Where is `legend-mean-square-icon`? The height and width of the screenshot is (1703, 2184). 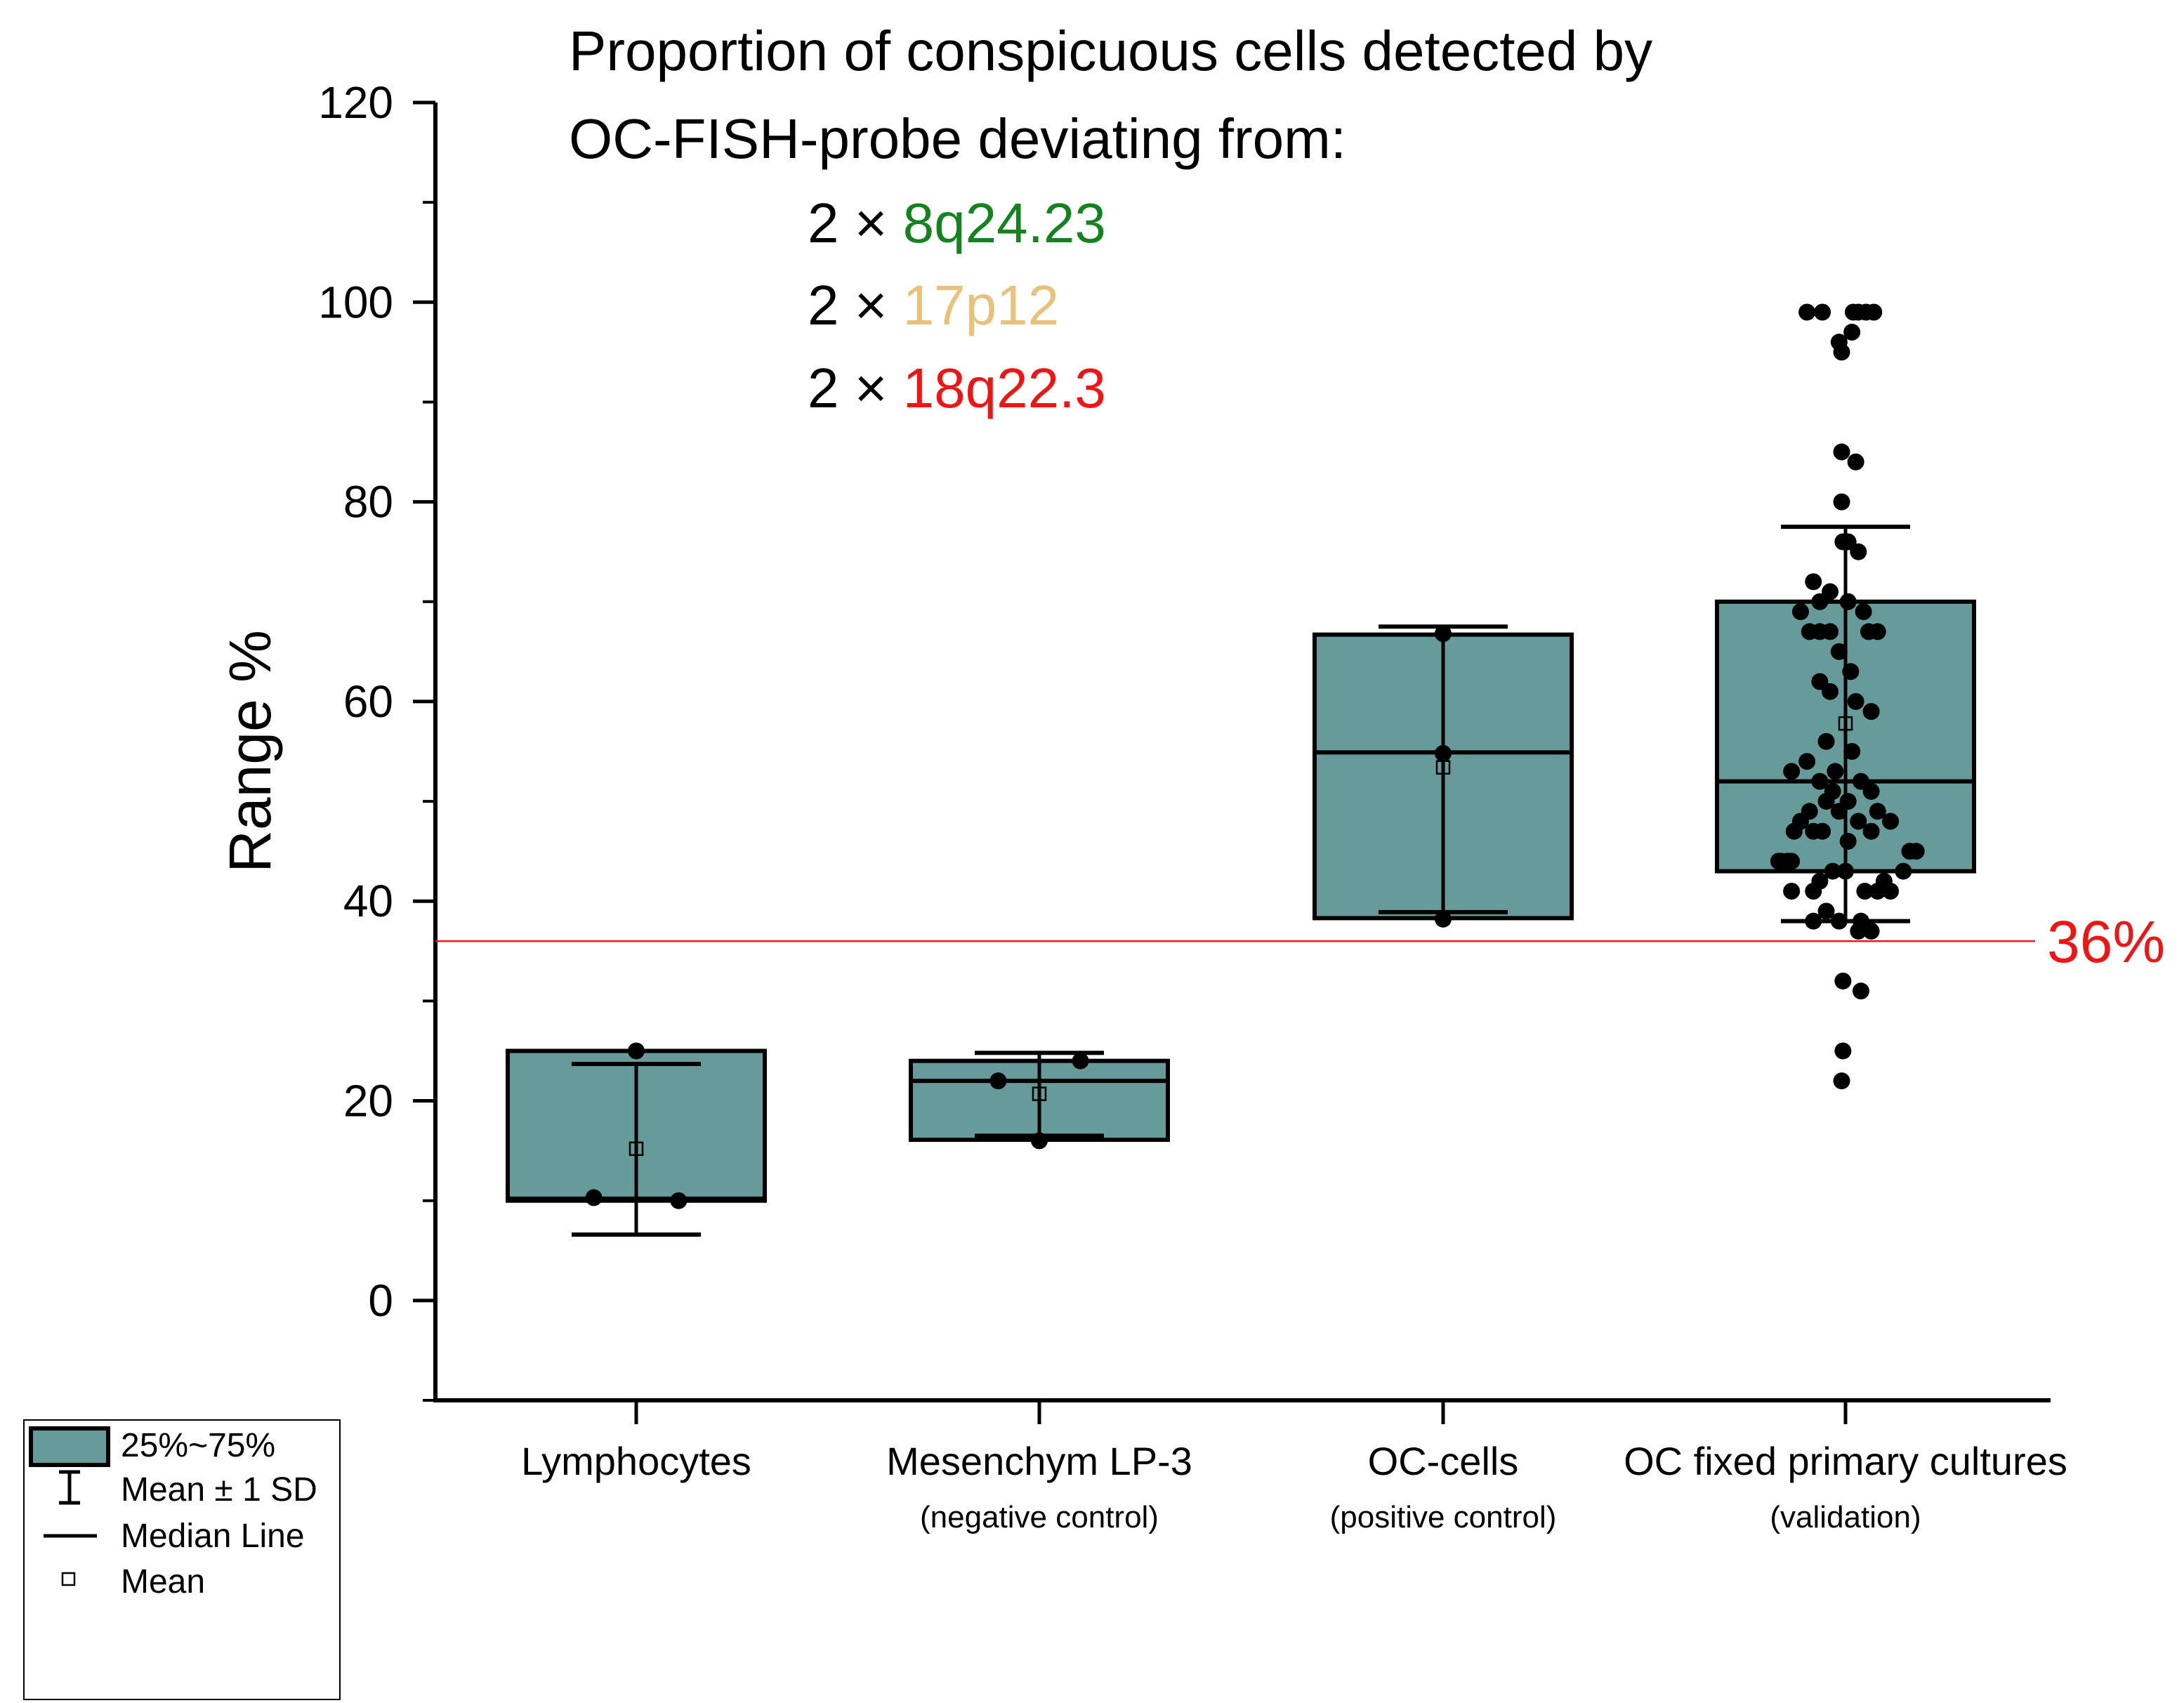
legend-mean-square-icon is located at coordinates (68, 1579).